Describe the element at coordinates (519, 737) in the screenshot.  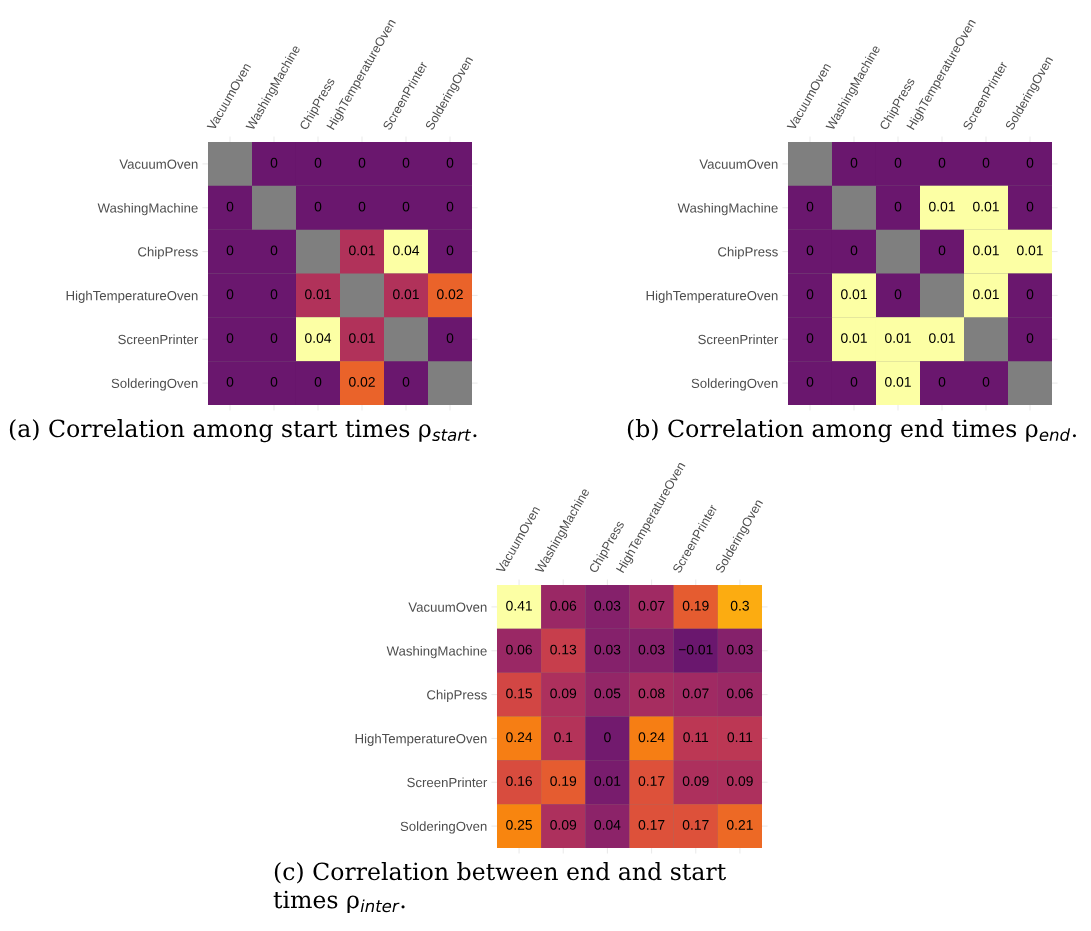
I see `data-label: 0.24` at that location.